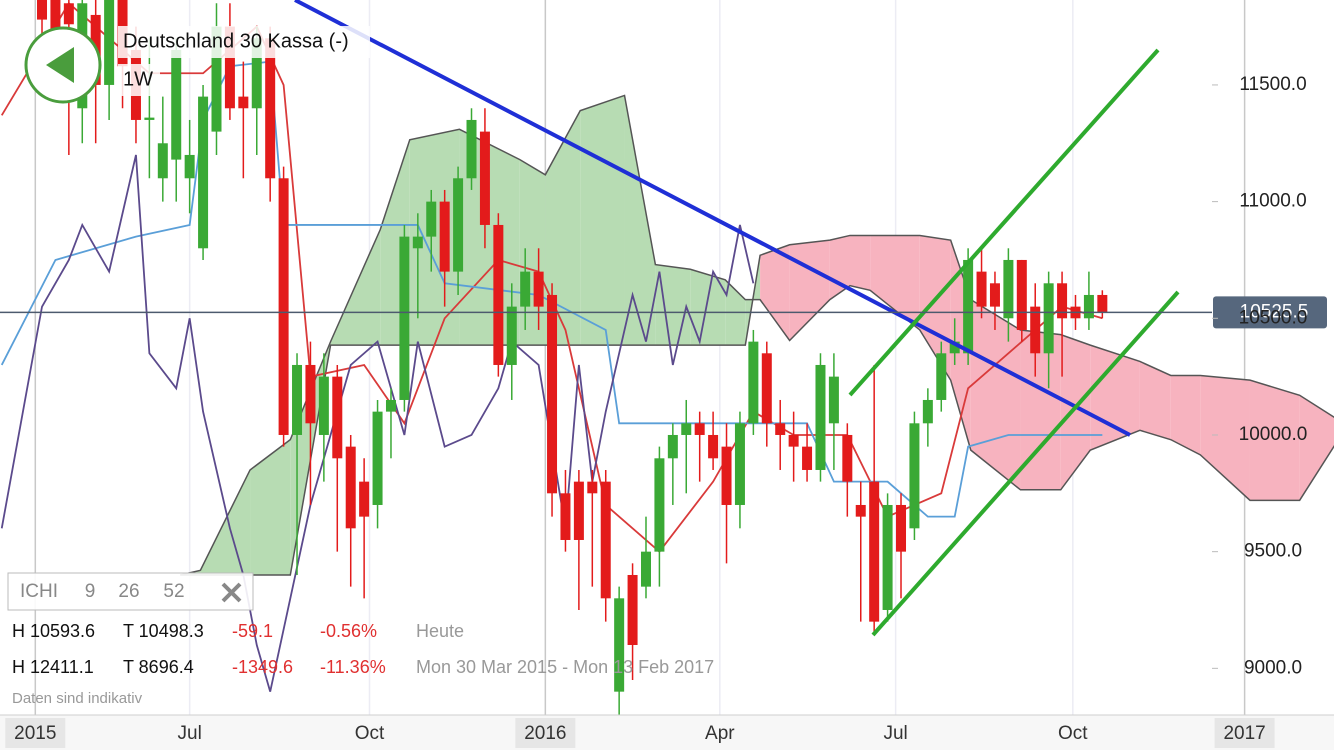  What do you see at coordinates (1244, 733) in the screenshot?
I see `x-tick-label: 2017` at bounding box center [1244, 733].